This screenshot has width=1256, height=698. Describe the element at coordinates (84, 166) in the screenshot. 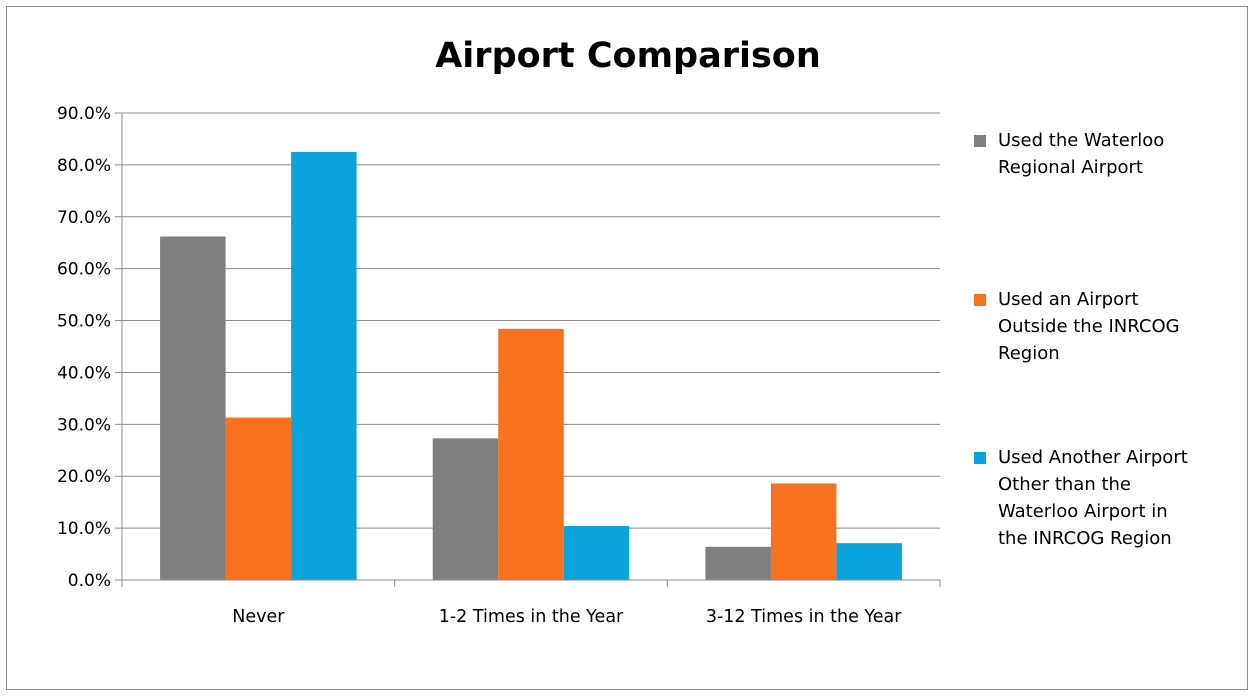

I see `y-tick-label: 80.0%` at that location.